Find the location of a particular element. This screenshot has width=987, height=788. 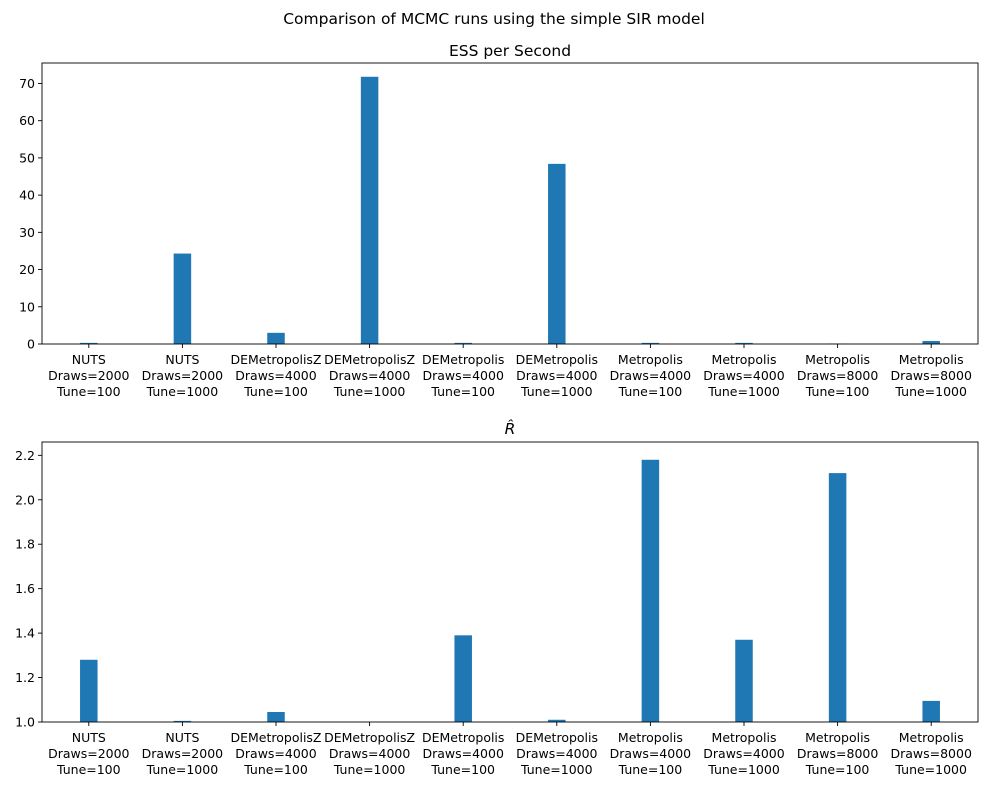

rhat-xtick-label: DEMetropolis Draws=4000 Tune=100 is located at coordinates (463, 753).